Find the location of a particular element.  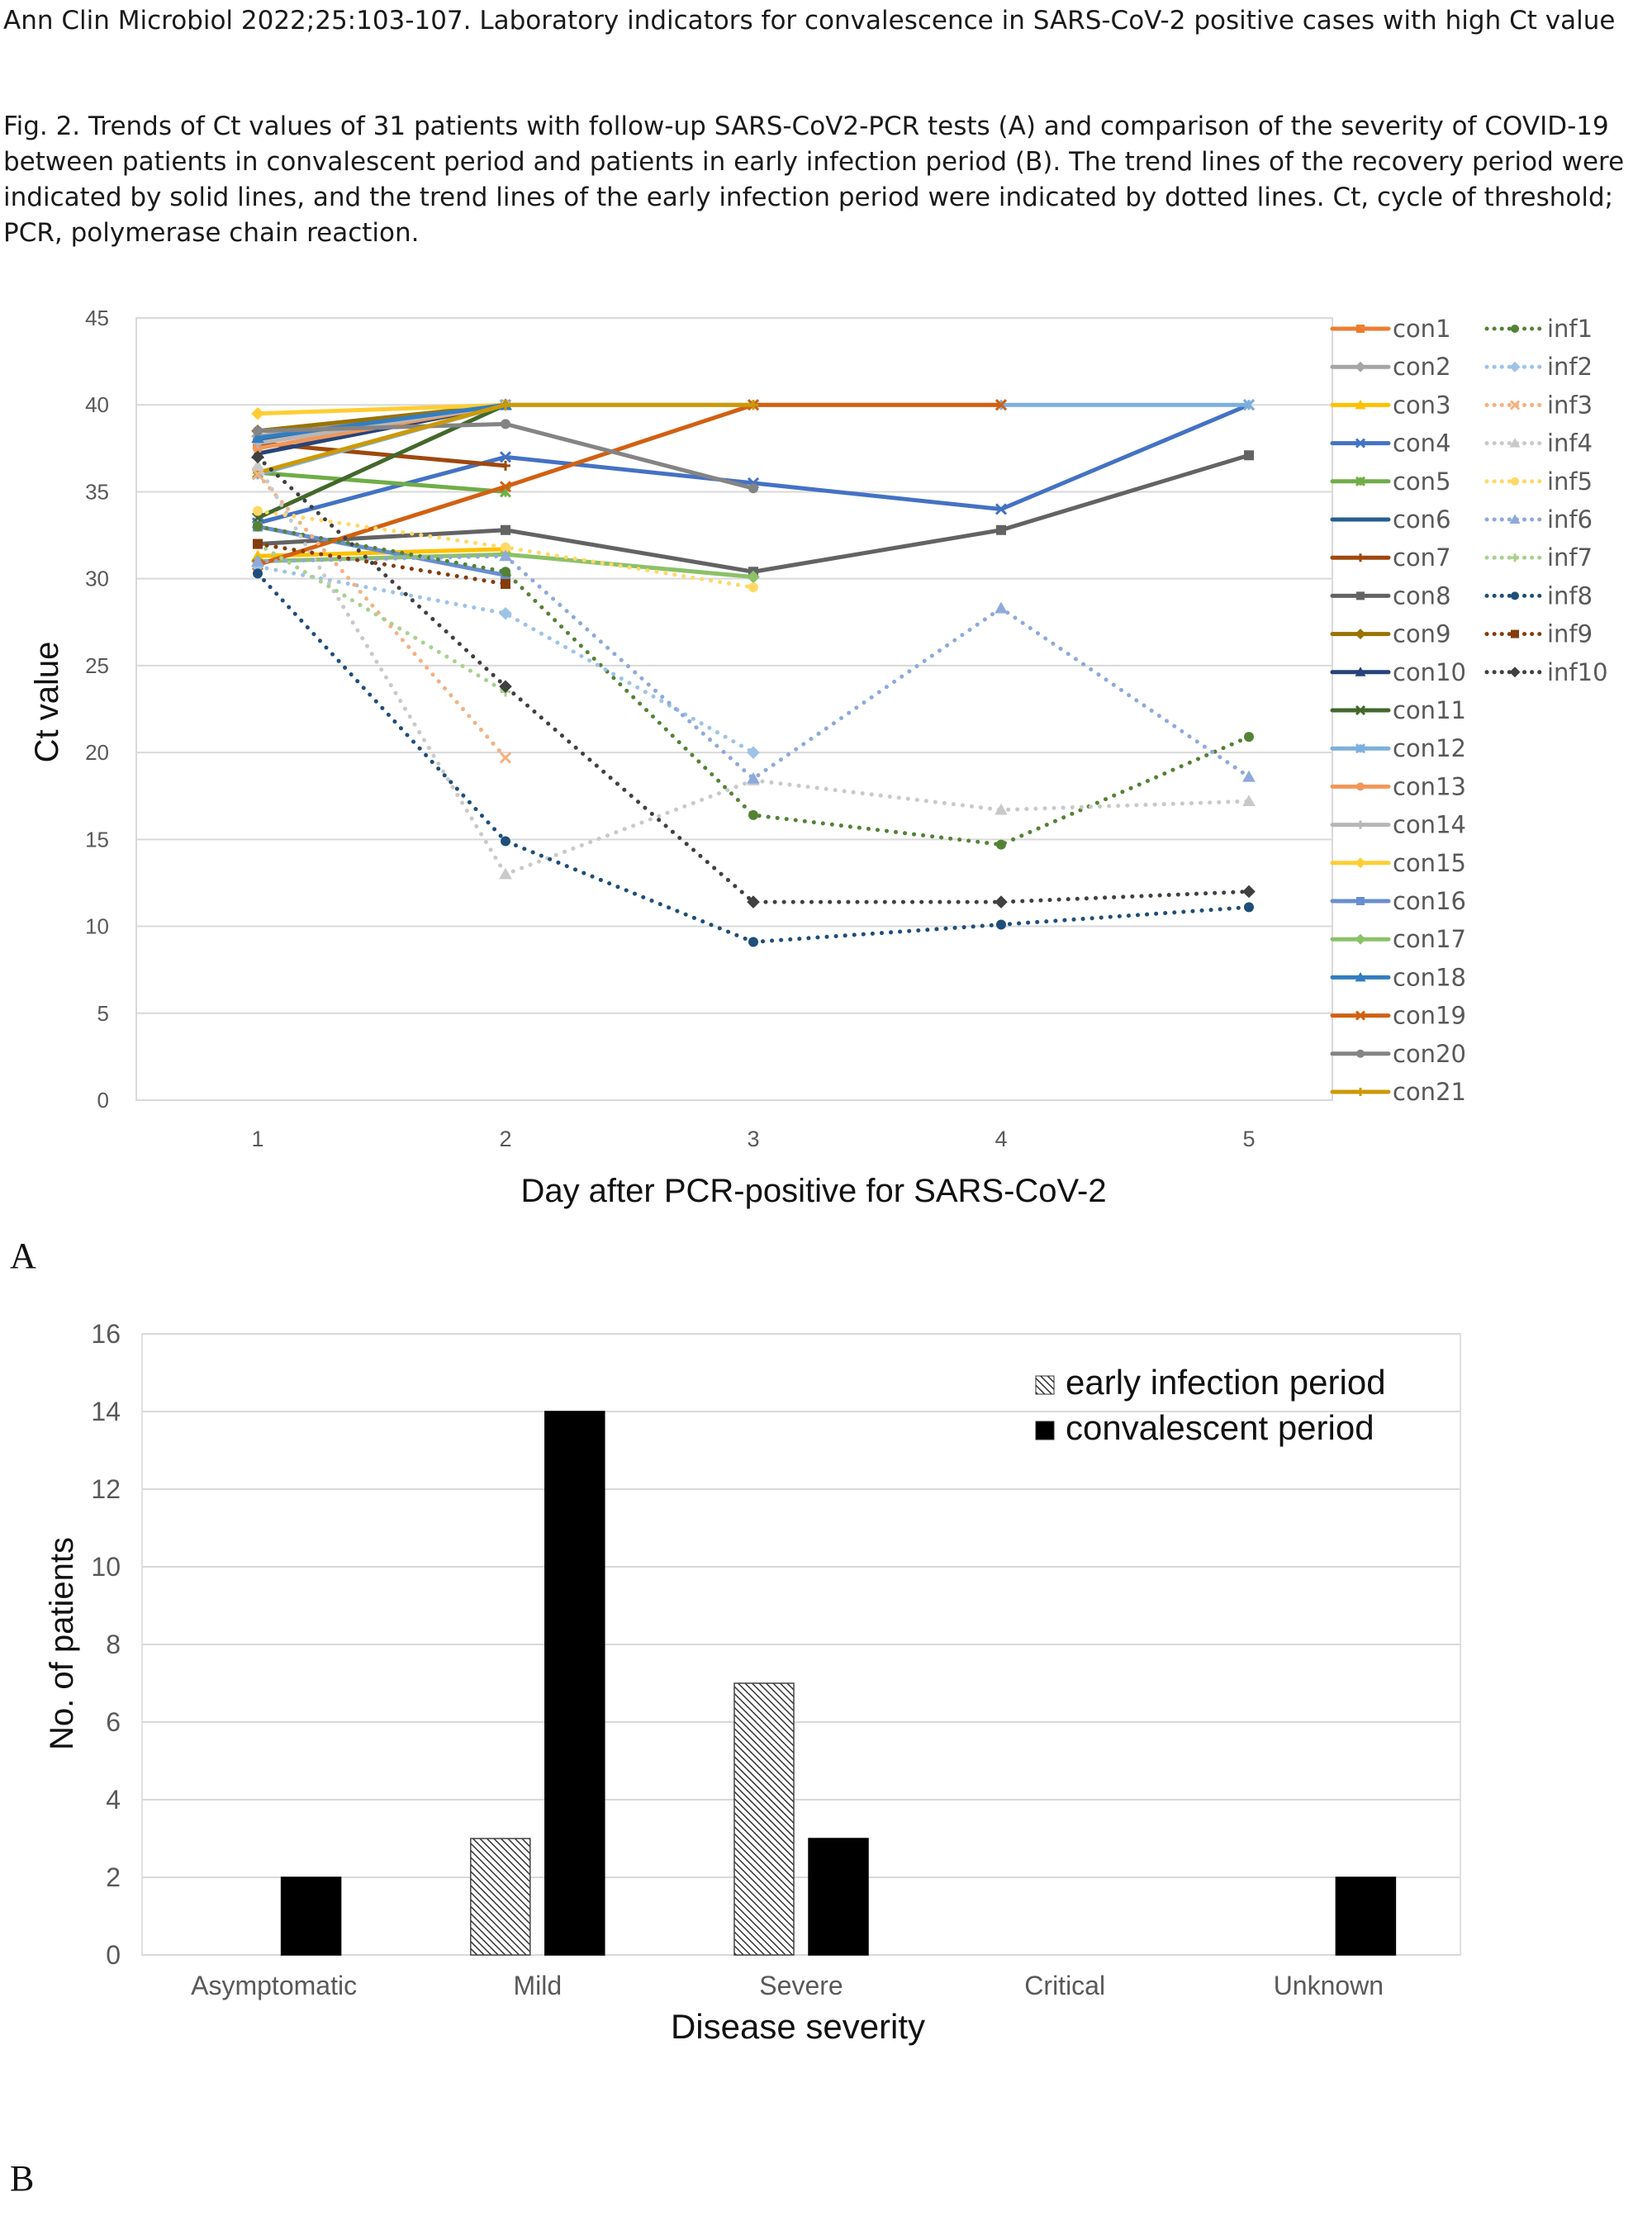

series-inf5 is located at coordinates (505, 549).